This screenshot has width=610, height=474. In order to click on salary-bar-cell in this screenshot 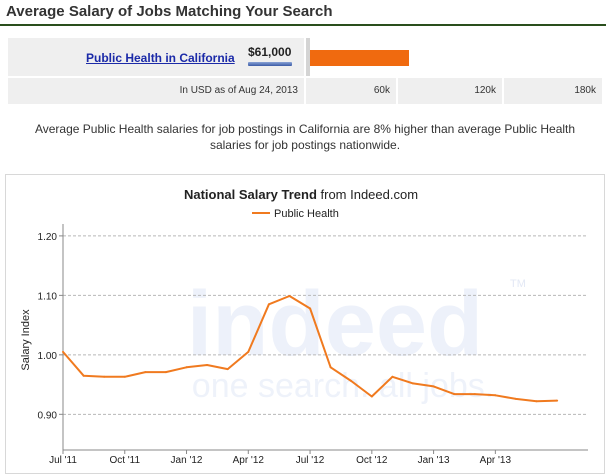, I will do `click(454, 57)`.